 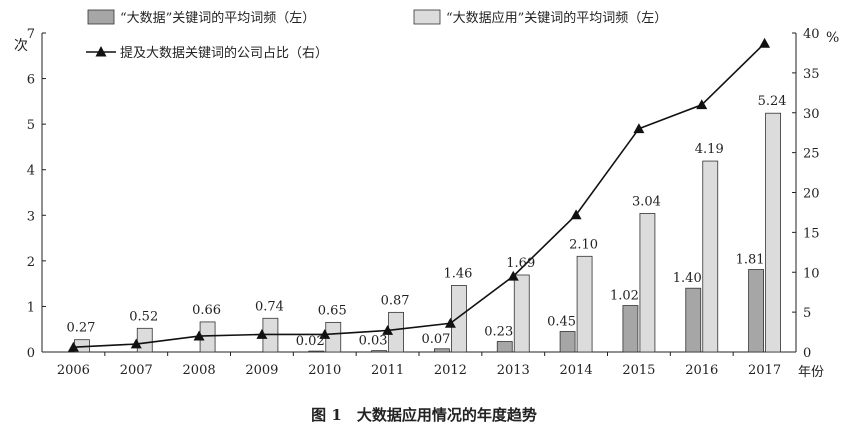 I want to click on x-tick-label: 2017, so click(x=764, y=370).